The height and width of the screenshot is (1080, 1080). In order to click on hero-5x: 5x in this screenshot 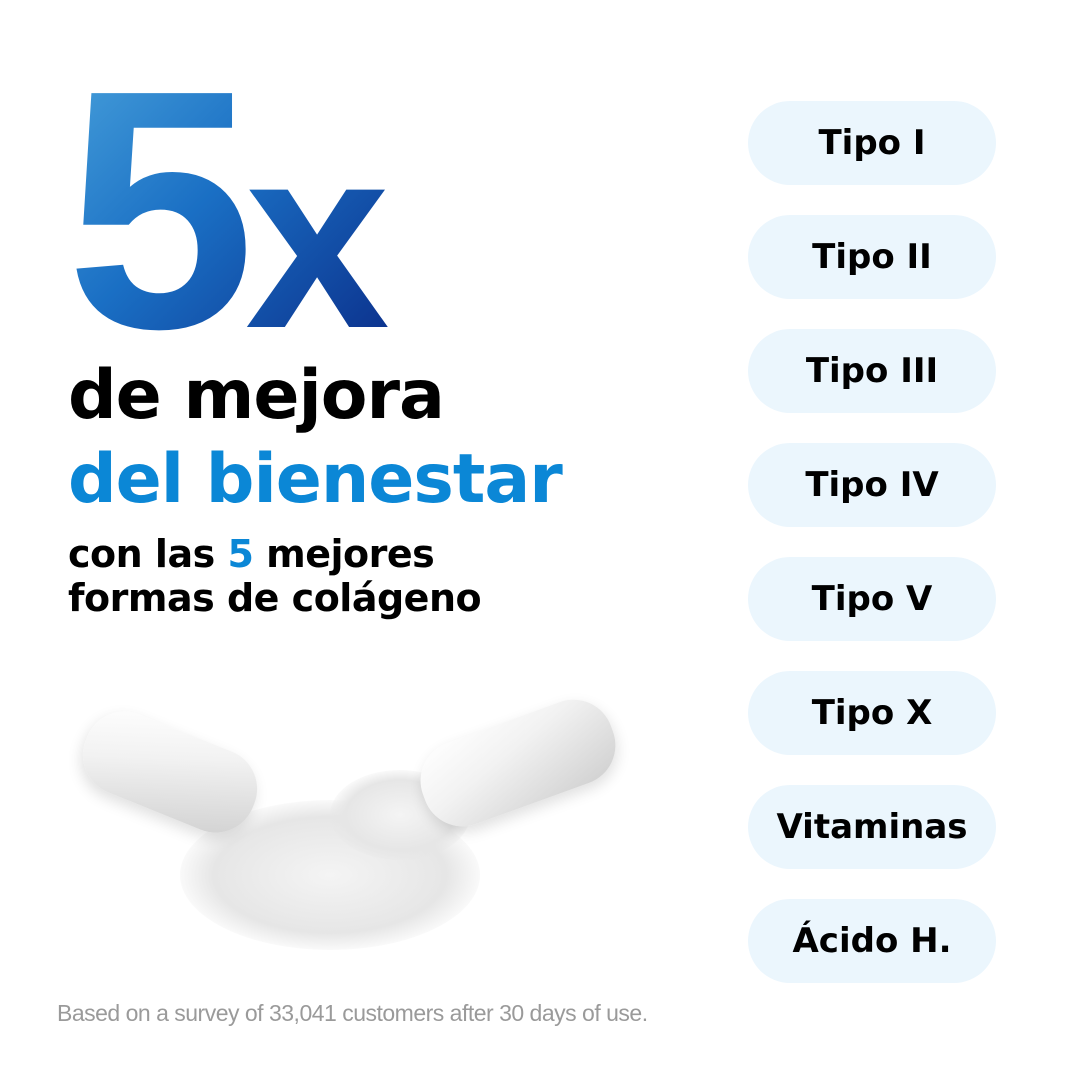, I will do `click(228, 210)`.